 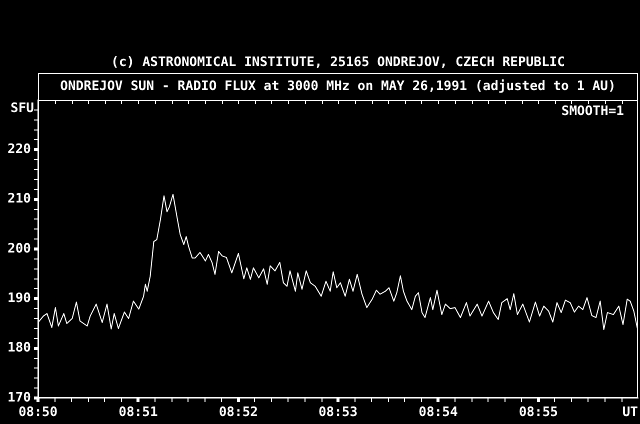 What do you see at coordinates (20, 298) in the screenshot?
I see `y-tick-label: 190` at bounding box center [20, 298].